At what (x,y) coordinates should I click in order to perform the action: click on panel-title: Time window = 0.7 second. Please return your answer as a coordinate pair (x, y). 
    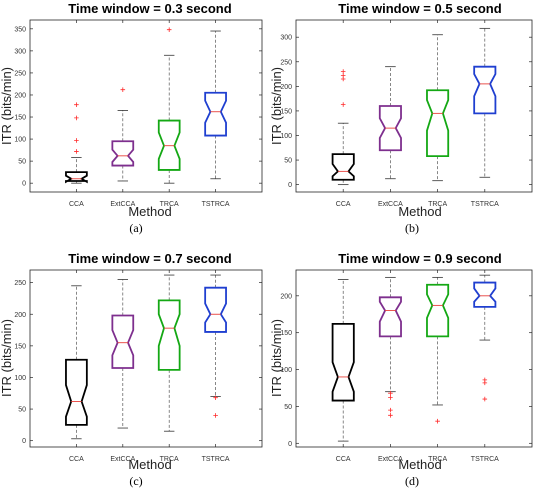
    Looking at the image, I should click on (149, 258).